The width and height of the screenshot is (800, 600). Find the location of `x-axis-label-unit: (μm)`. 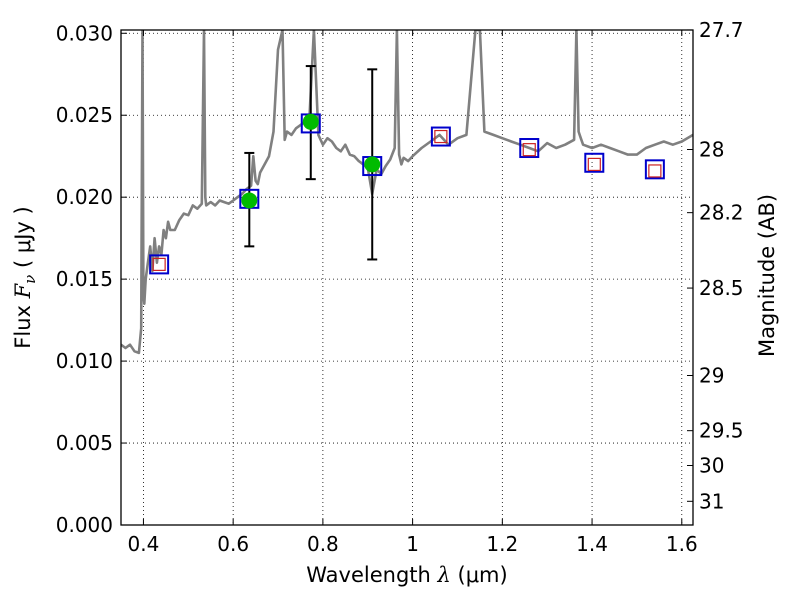

x-axis-label-unit: (μm) is located at coordinates (479, 575).